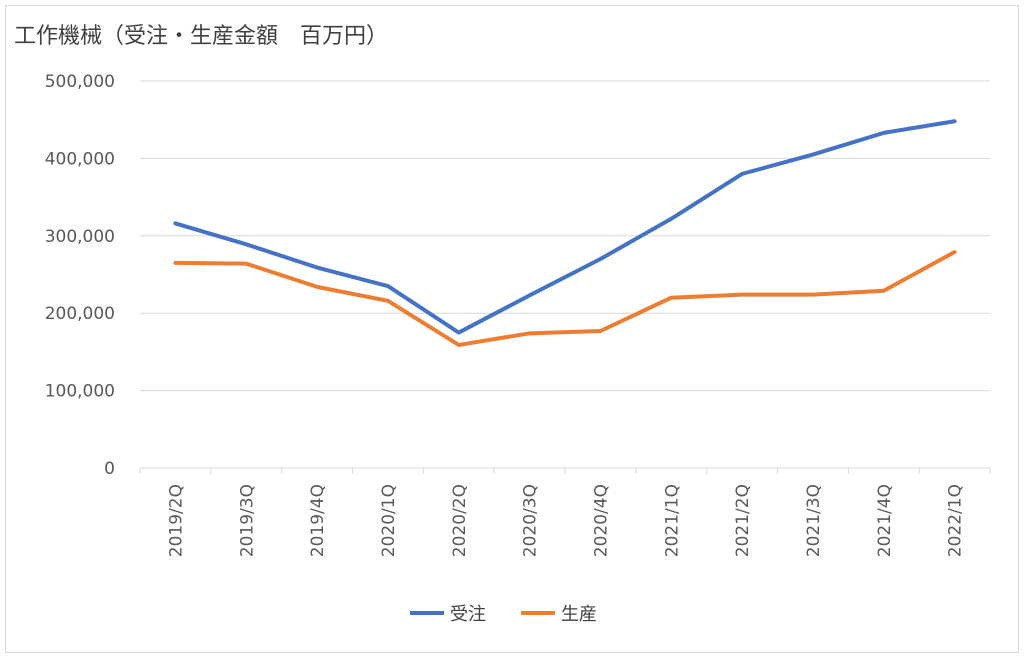 This screenshot has width=1024, height=660. Describe the element at coordinates (503, 614) in the screenshot. I see `legend: 受注 生産` at that location.